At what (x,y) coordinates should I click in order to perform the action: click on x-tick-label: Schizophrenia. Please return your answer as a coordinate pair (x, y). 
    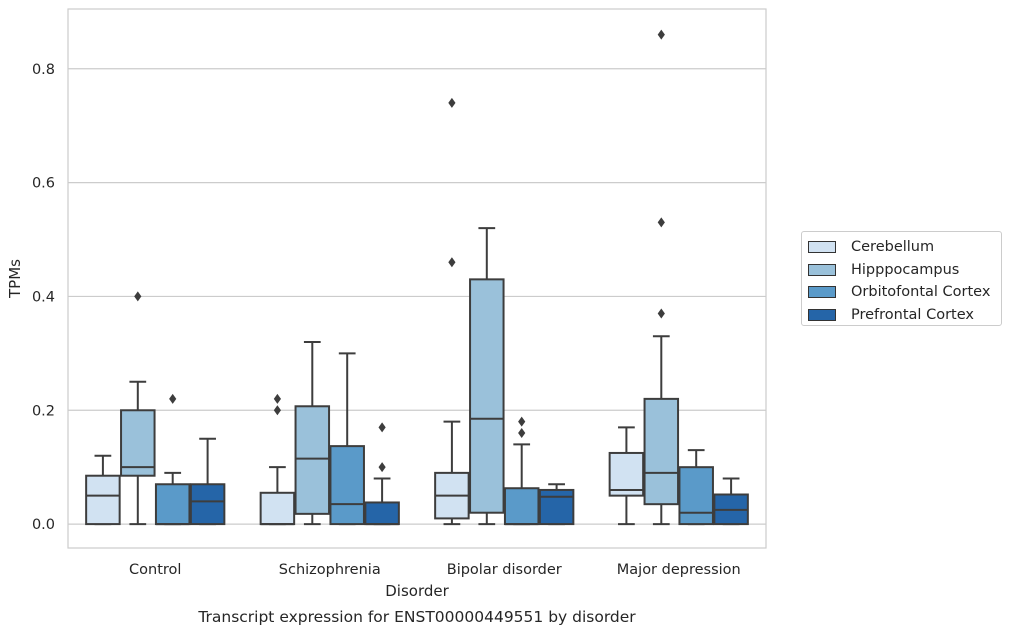
    Looking at the image, I should click on (330, 570).